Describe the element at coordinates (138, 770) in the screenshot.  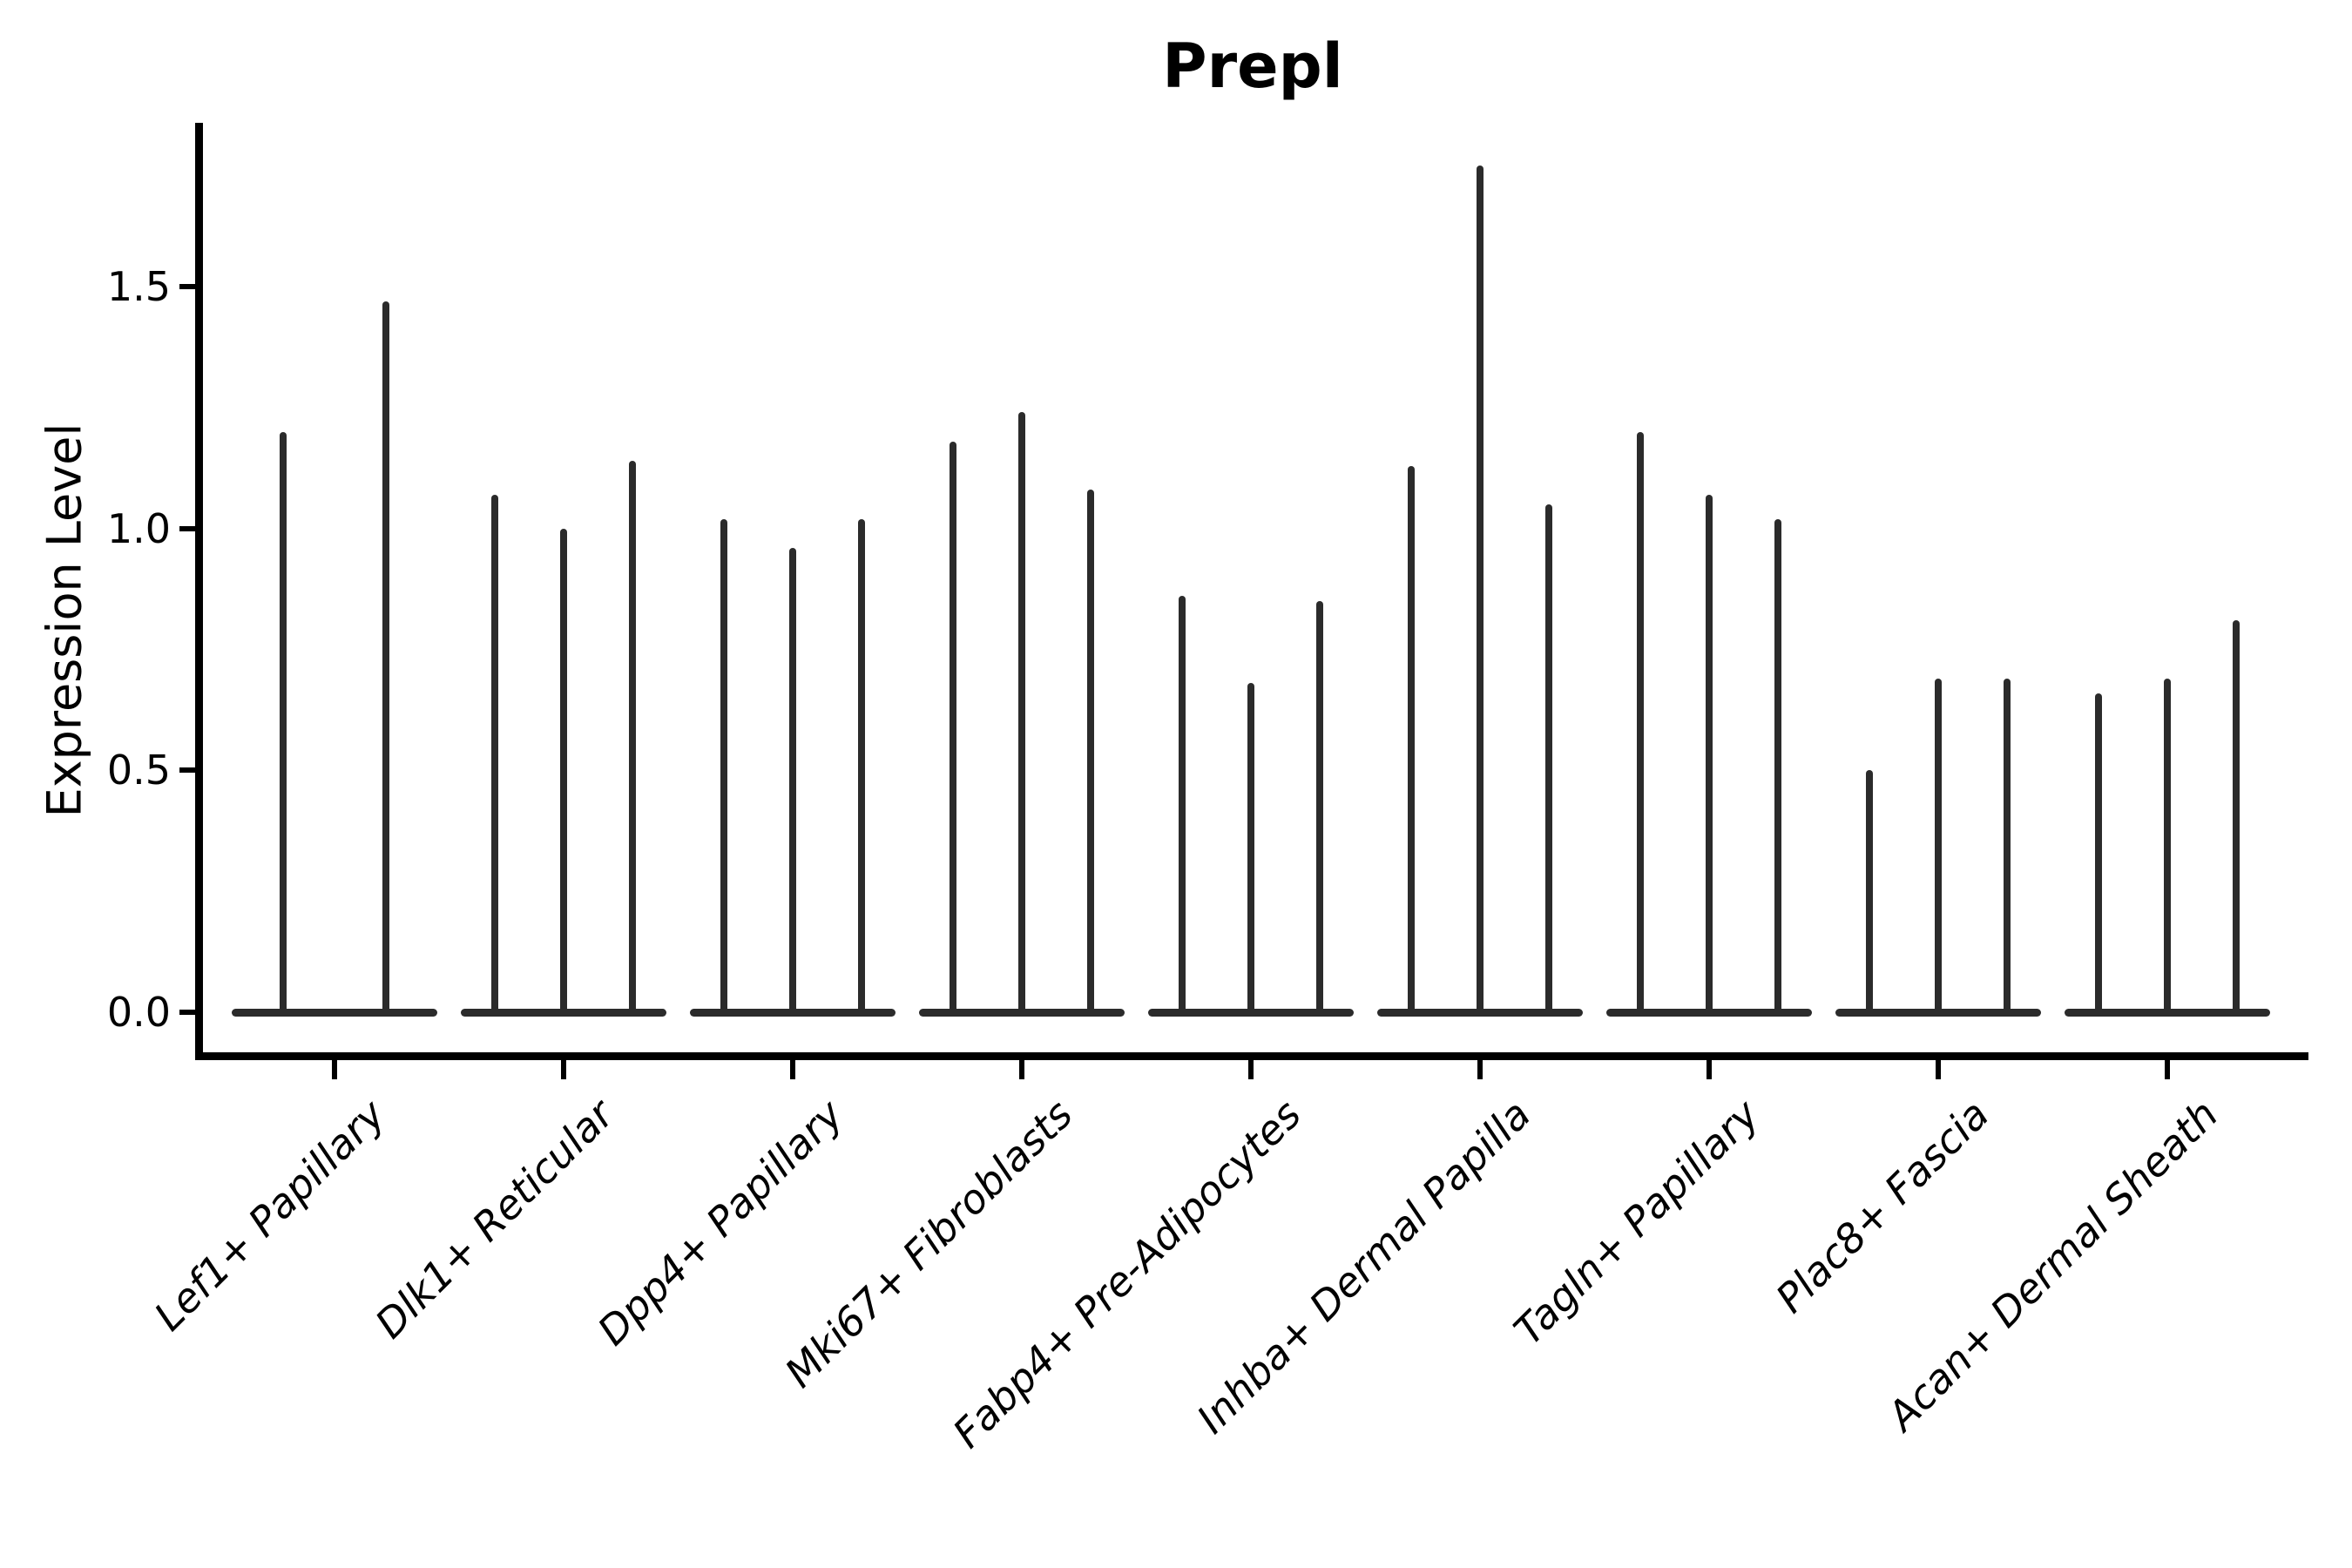
I see `y-tick-label: 0.5` at that location.